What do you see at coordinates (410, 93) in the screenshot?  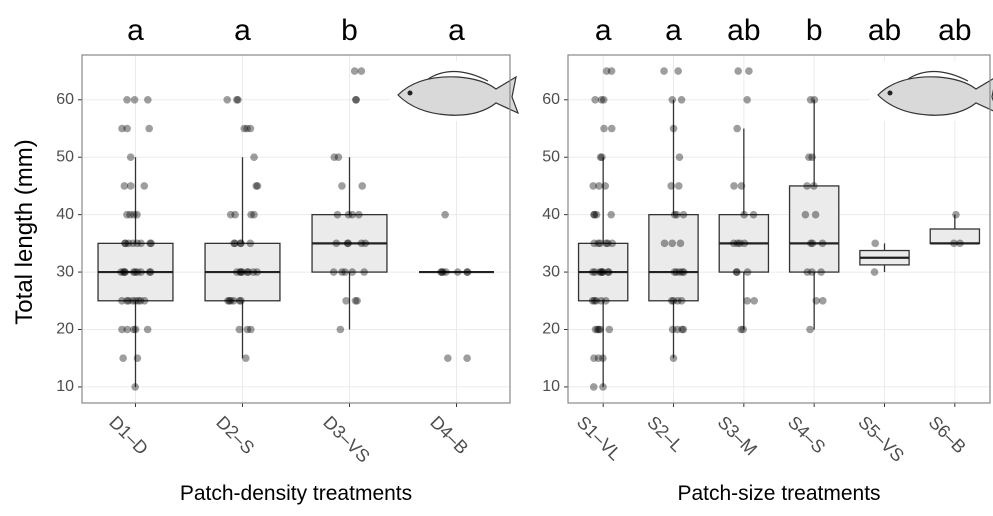 I see `fish-eye` at bounding box center [410, 93].